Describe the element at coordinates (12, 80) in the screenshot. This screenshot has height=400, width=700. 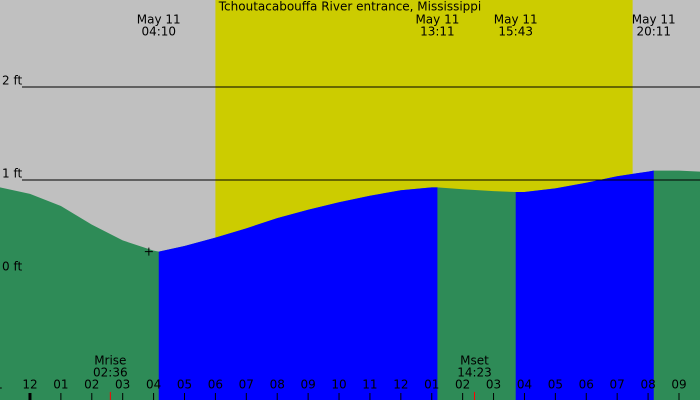
I see `y-tick-label: 2 ft` at that location.